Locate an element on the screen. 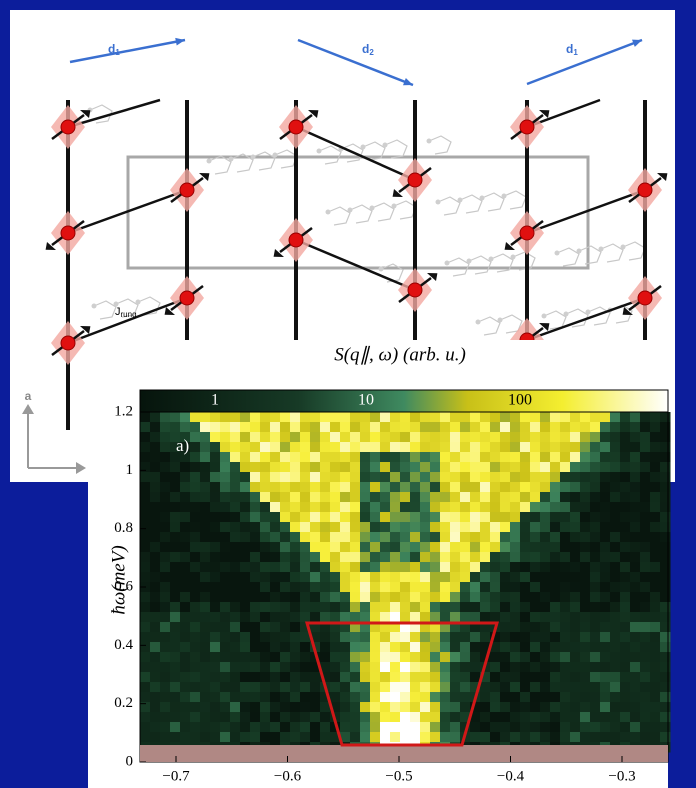 The height and width of the screenshot is (788, 696). chain-arrow is located at coordinates (127, 51).